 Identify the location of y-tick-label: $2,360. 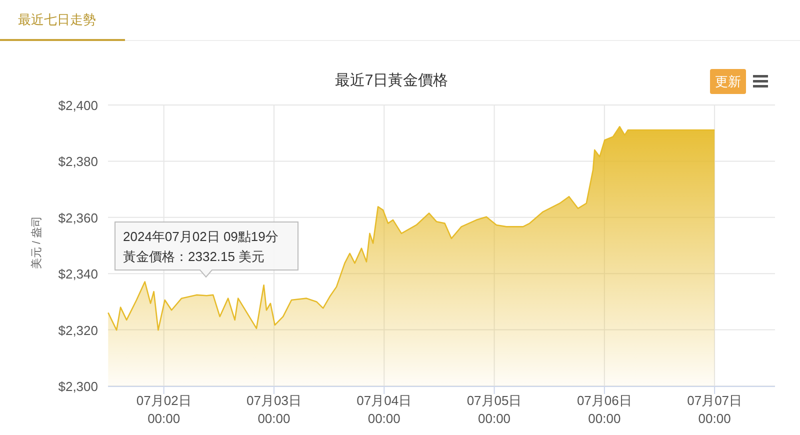
(78, 218).